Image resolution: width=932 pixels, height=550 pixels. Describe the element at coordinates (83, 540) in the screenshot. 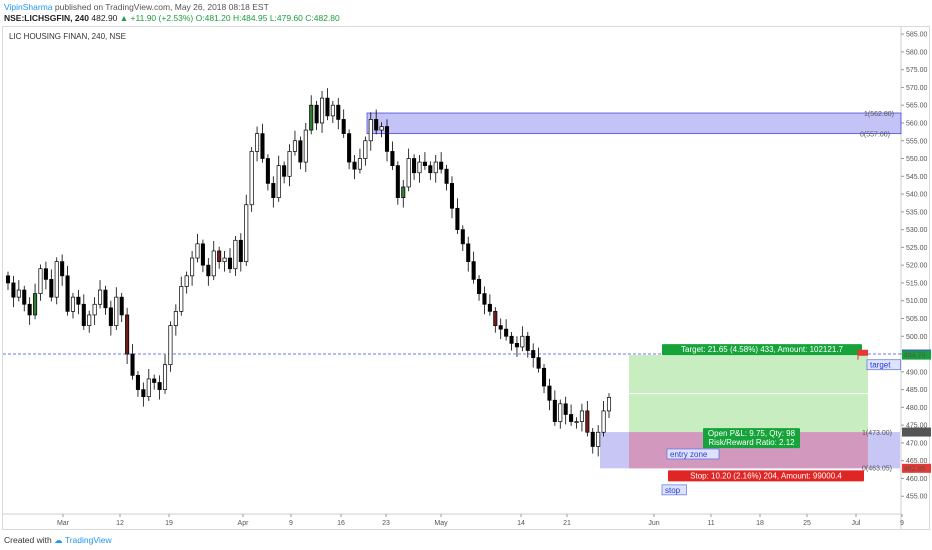

I see `tradingview-logo: ☁ TradingView` at that location.